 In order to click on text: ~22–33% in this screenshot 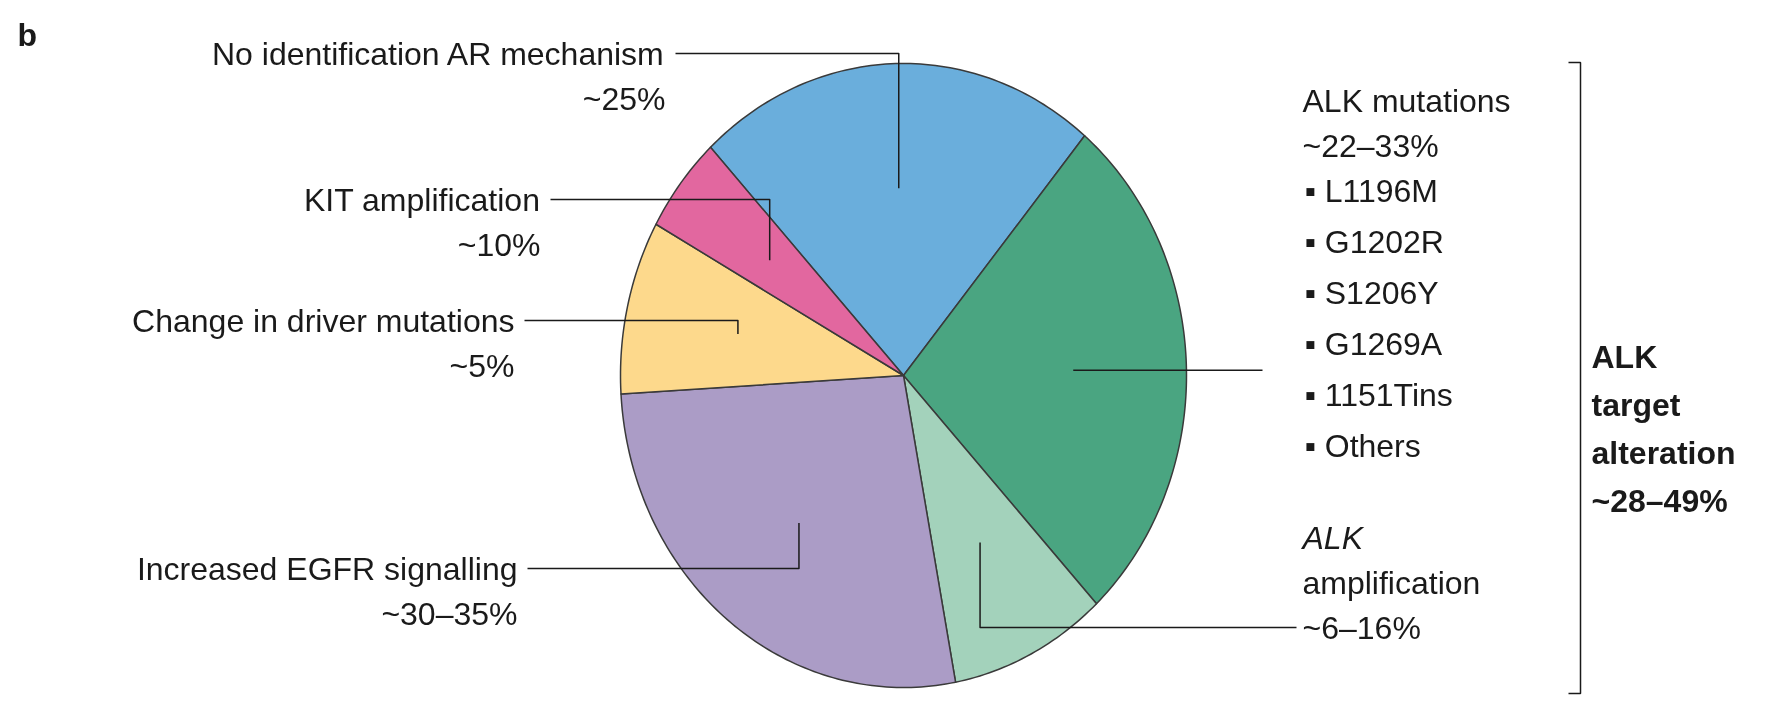, I will do `click(1370, 145)`.